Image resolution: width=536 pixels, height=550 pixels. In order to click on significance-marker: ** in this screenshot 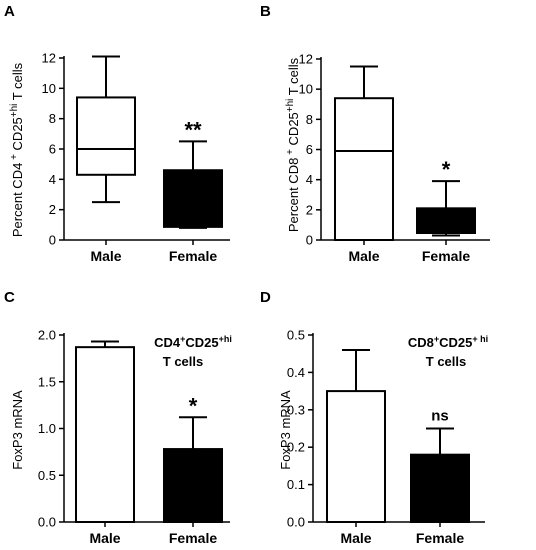, I will do `click(193, 129)`.